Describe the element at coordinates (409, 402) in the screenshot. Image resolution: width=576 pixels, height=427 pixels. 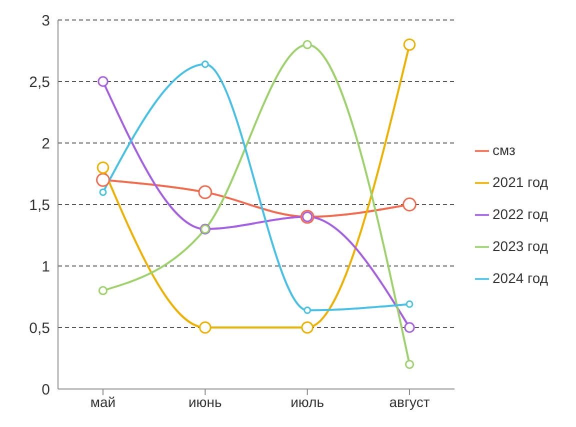
I see `x-tick-label: август` at that location.